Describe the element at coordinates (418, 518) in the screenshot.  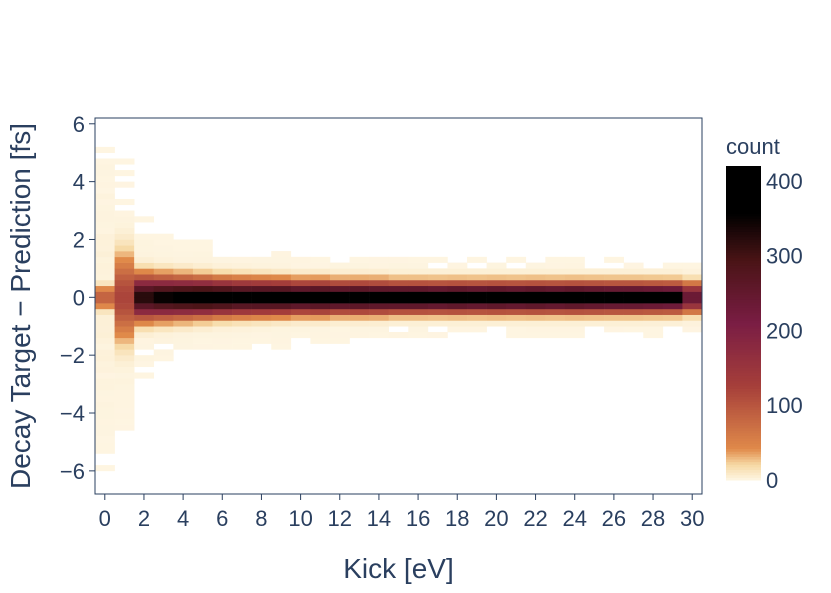
I see `x-tick-label: 16` at that location.